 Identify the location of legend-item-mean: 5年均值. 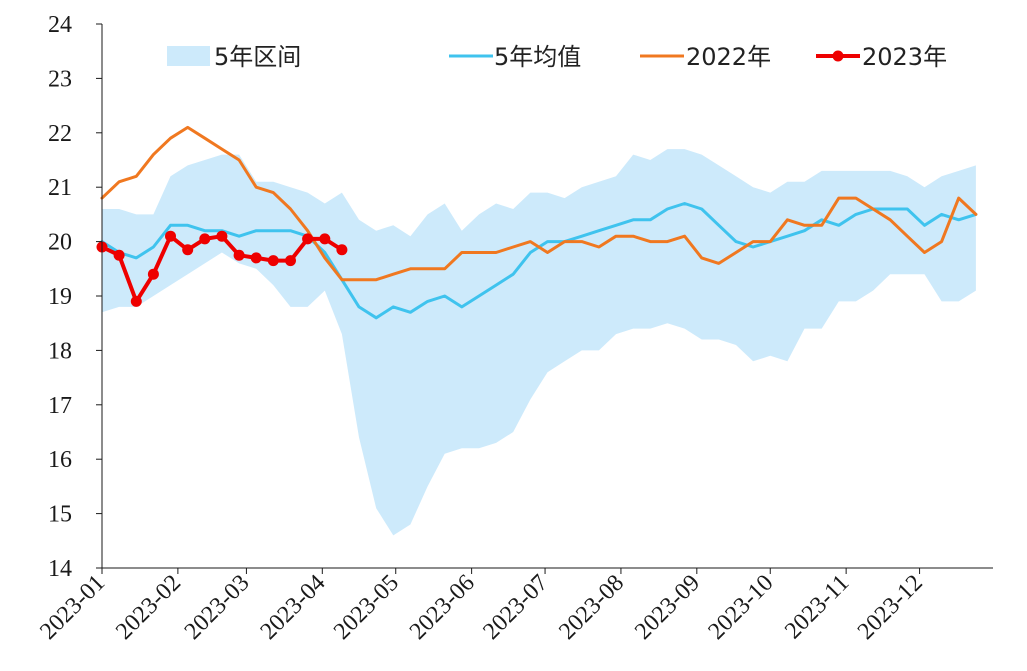
(515, 57).